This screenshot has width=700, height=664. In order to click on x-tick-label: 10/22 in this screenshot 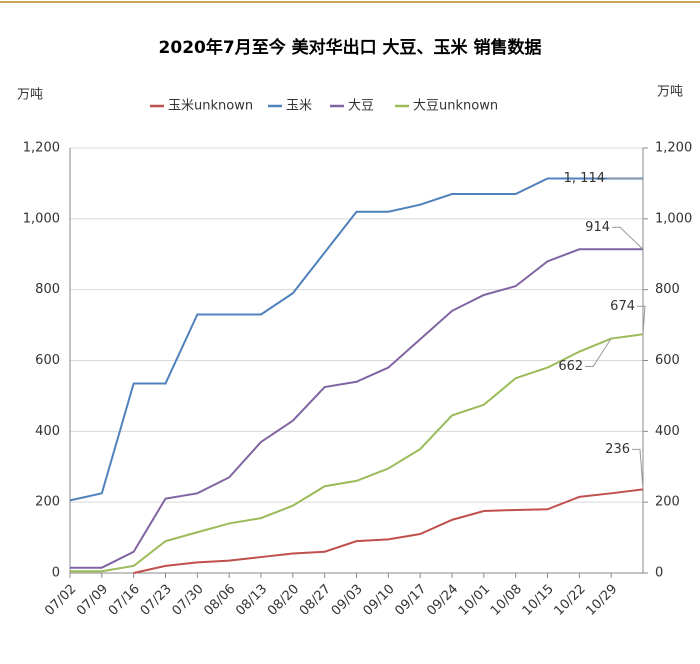, I will do `click(570, 600)`.